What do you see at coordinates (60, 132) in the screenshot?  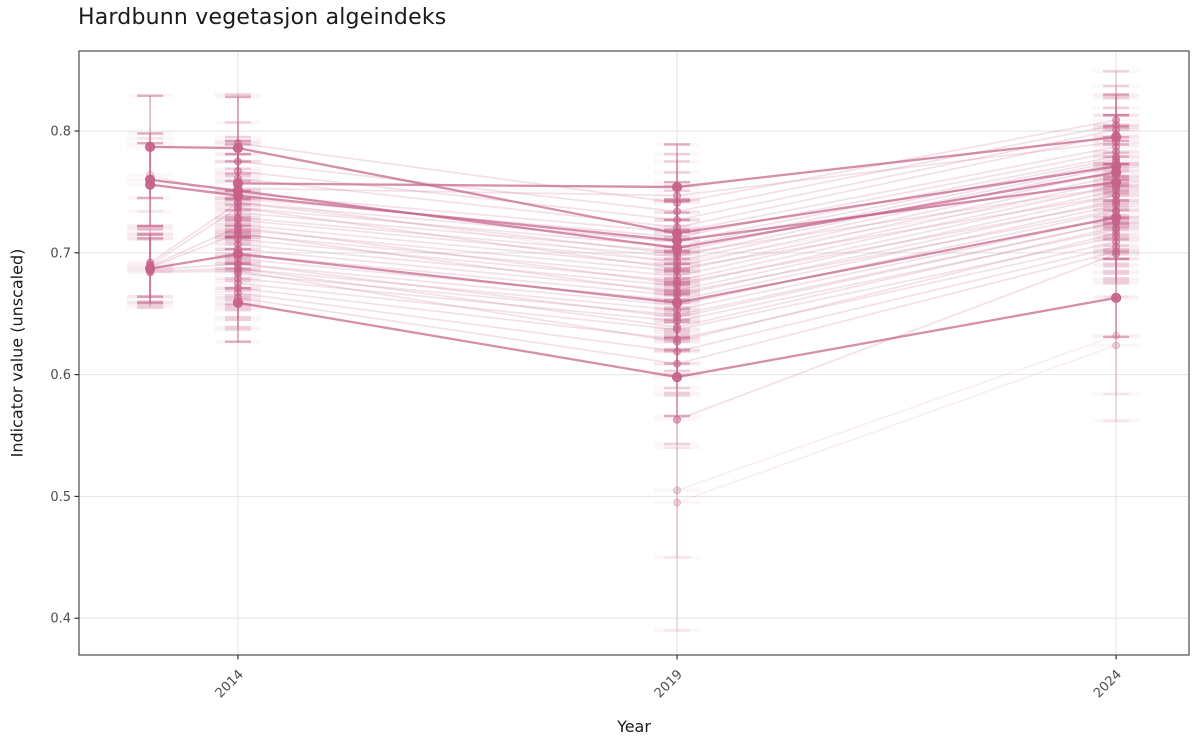 I see `y-tick-label: 0.8` at bounding box center [60, 132].